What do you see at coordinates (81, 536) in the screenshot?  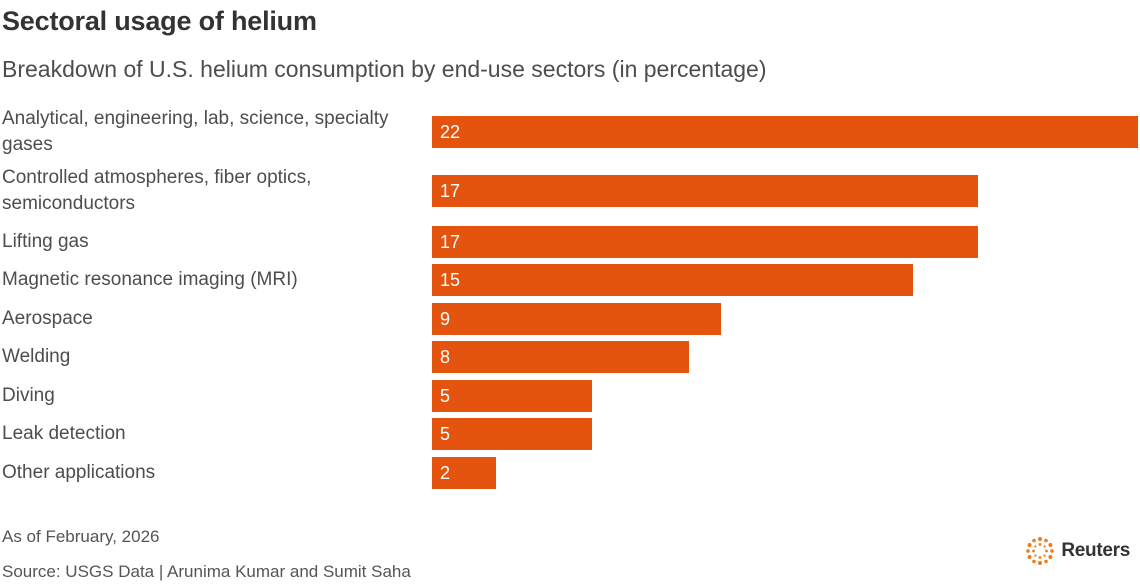 I see `date-note: As of February, 2026` at bounding box center [81, 536].